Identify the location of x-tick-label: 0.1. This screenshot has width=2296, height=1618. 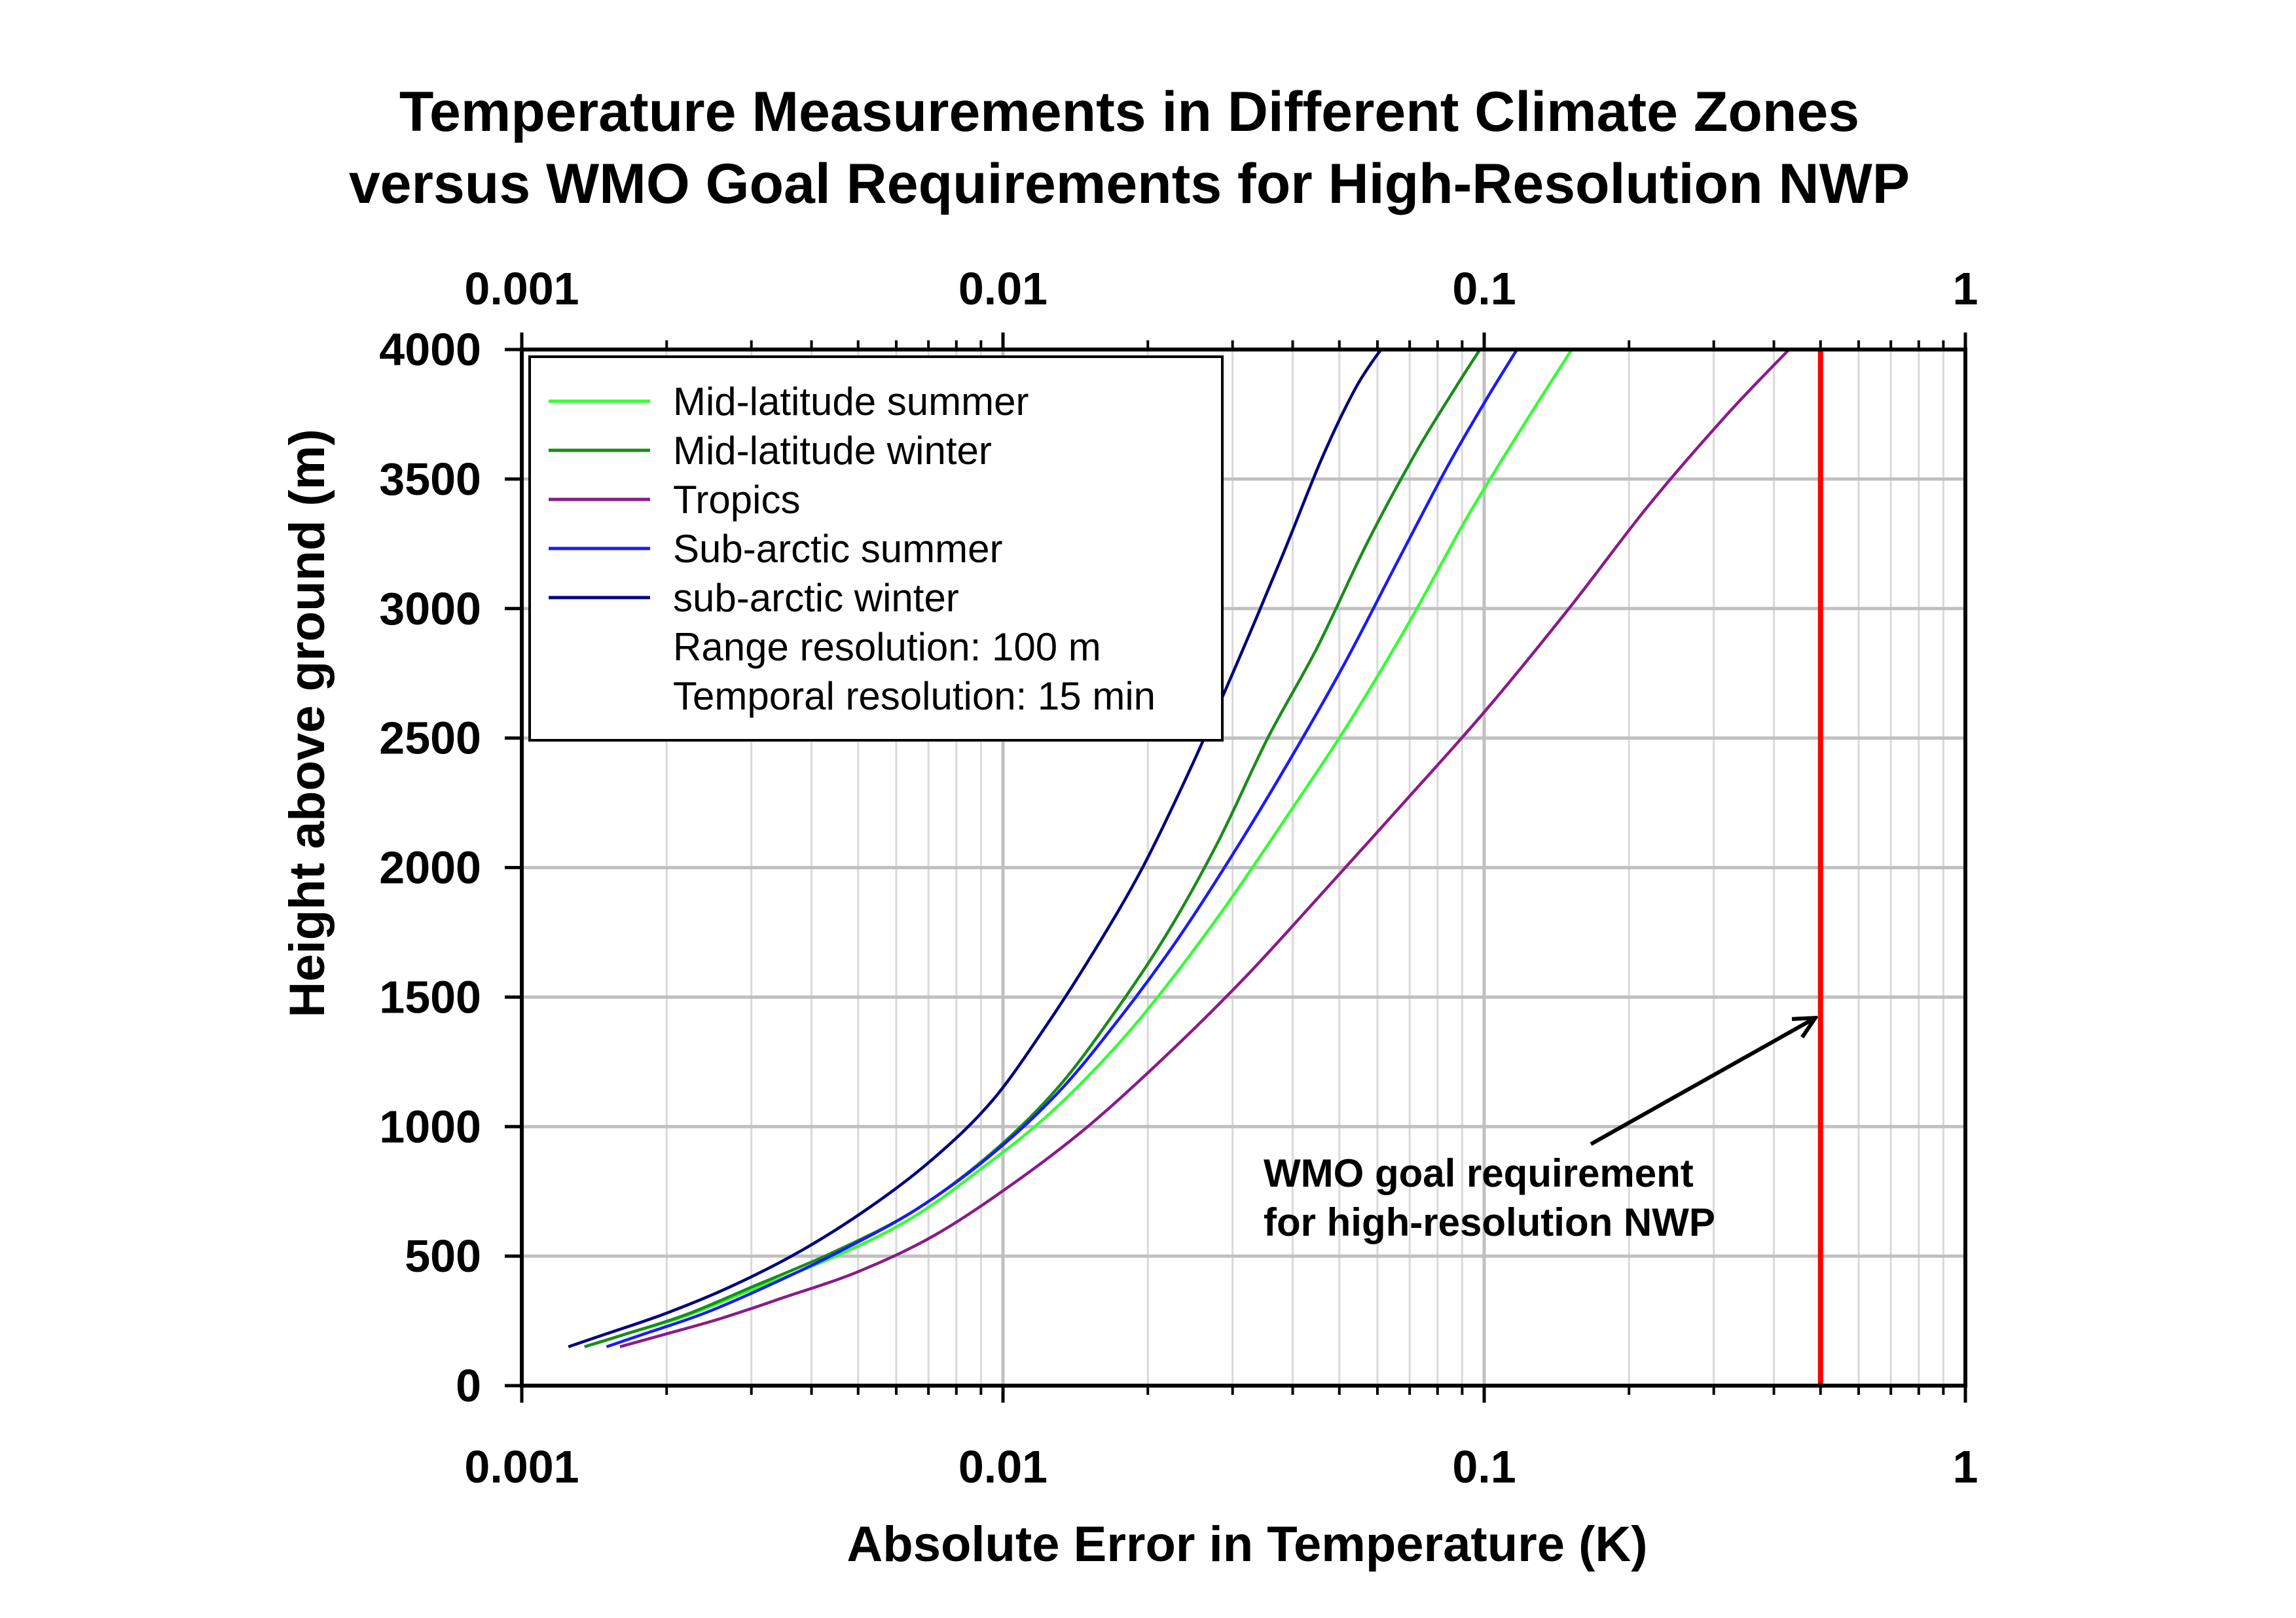
(1484, 1466).